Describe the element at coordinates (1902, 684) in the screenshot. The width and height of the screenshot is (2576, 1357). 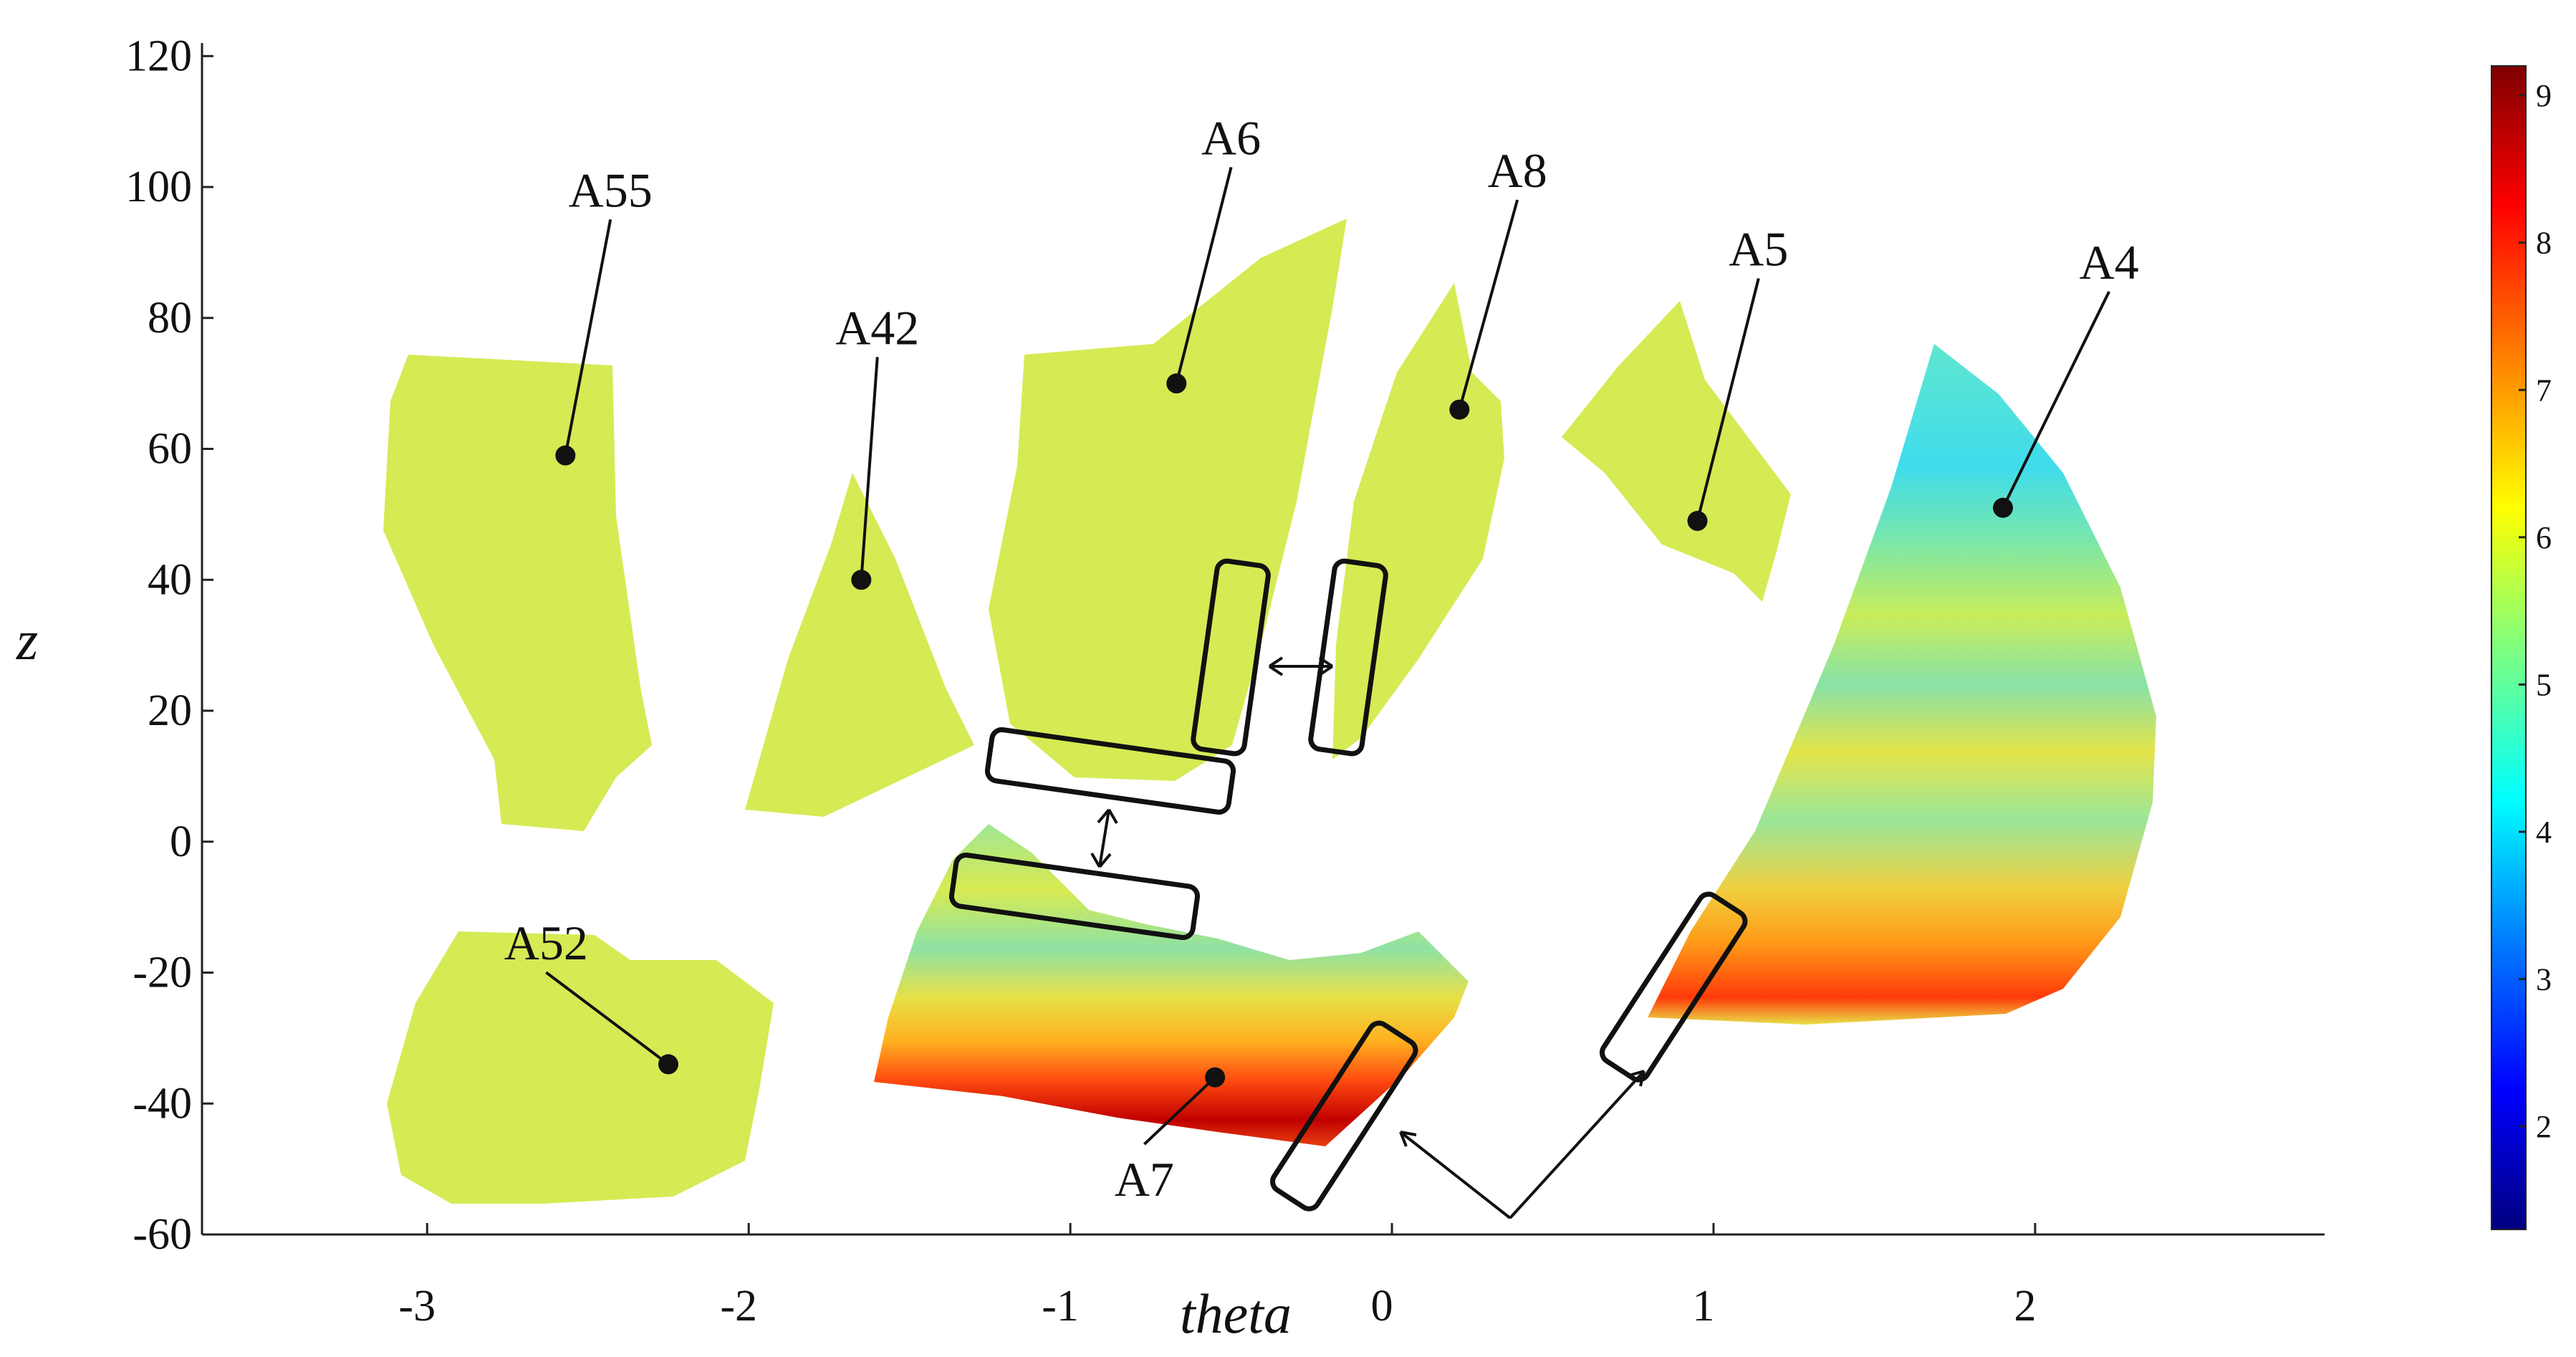
I see `patch-A4` at that location.